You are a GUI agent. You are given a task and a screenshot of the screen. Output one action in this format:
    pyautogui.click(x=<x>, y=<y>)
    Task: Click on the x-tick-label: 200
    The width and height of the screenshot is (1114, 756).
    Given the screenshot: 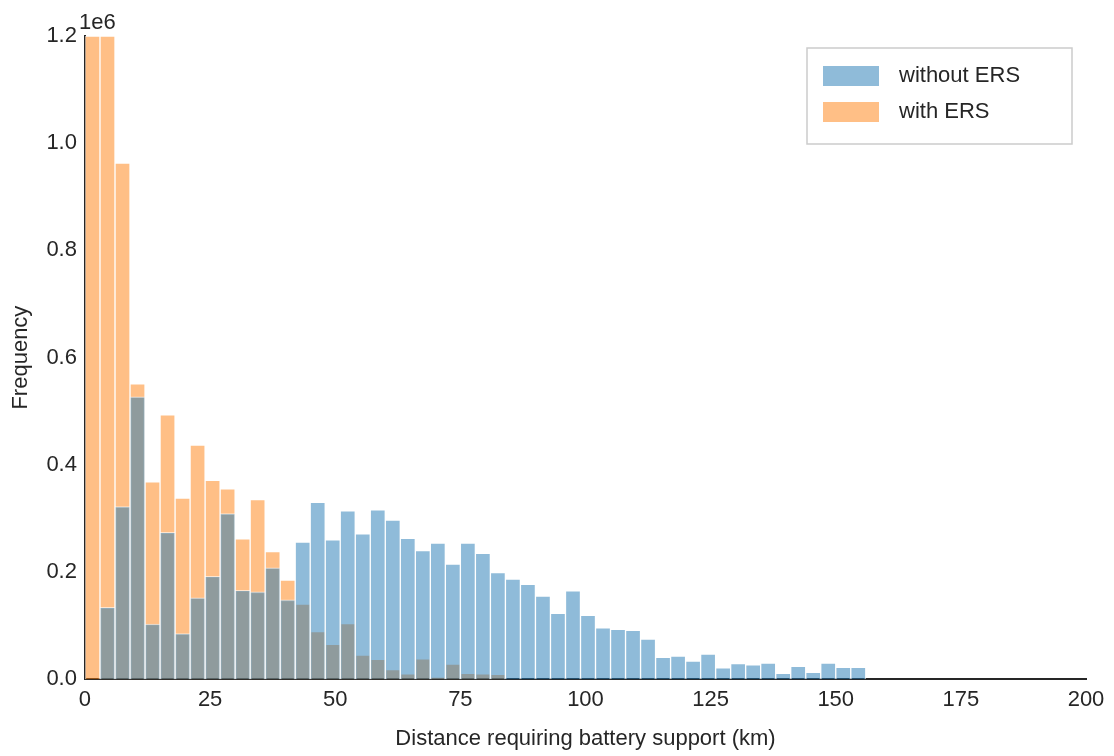 What is the action you would take?
    pyautogui.click(x=1086, y=699)
    